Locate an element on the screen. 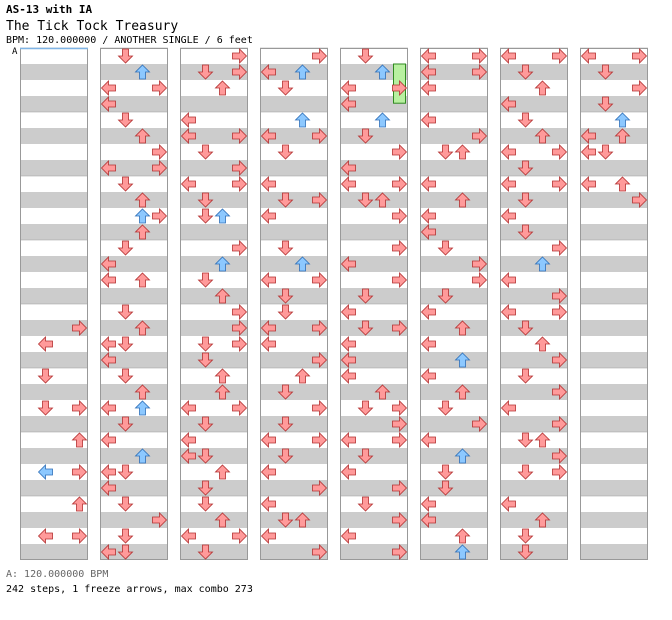  column-border is located at coordinates (134, 304).